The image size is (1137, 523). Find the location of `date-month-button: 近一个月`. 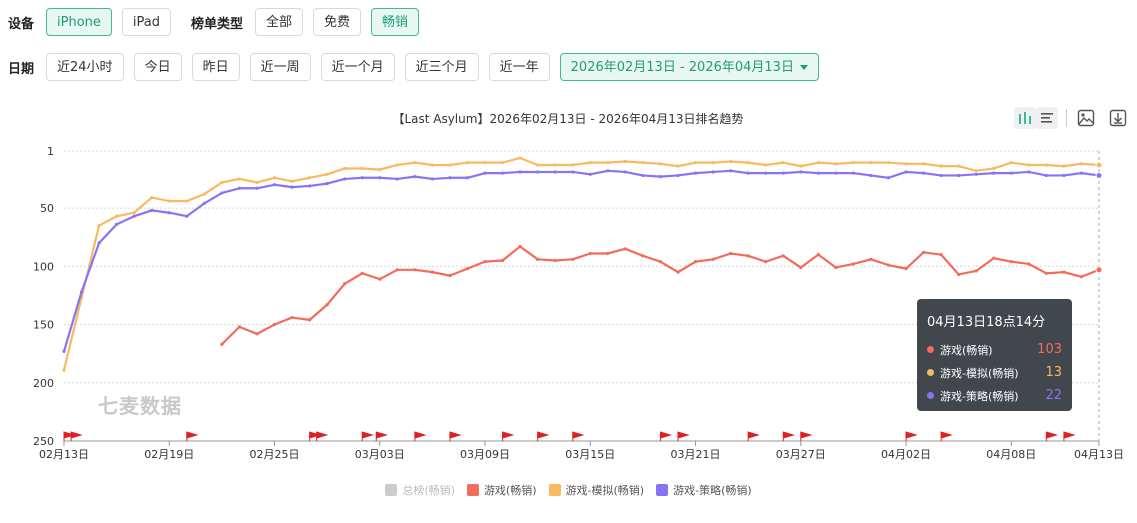

date-month-button: 近一个月 is located at coordinates (357, 67).